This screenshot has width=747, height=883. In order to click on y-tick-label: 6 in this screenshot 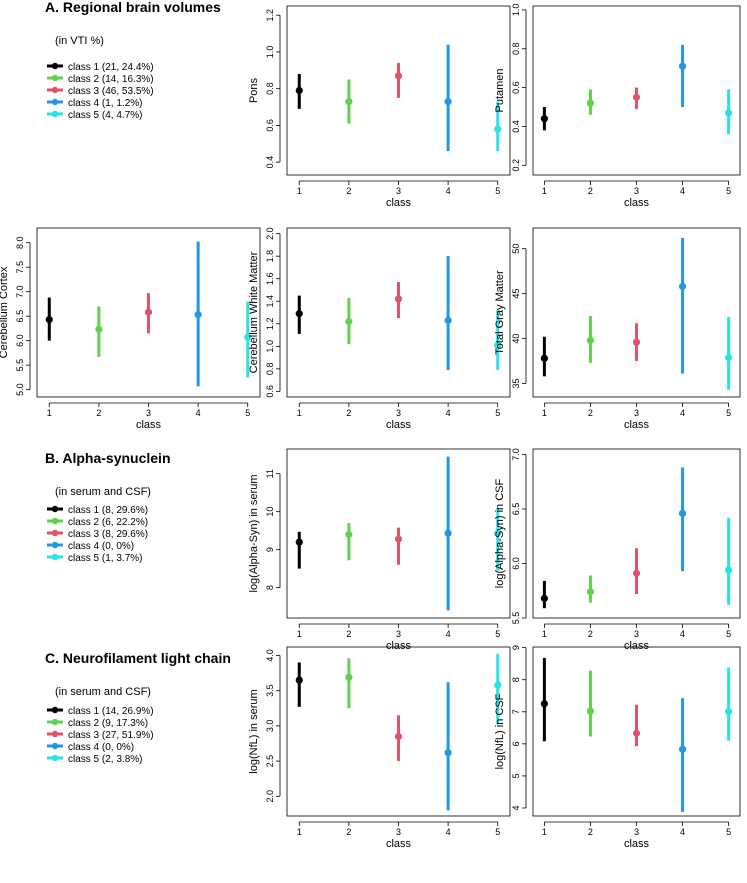, I will do `click(516, 743)`.